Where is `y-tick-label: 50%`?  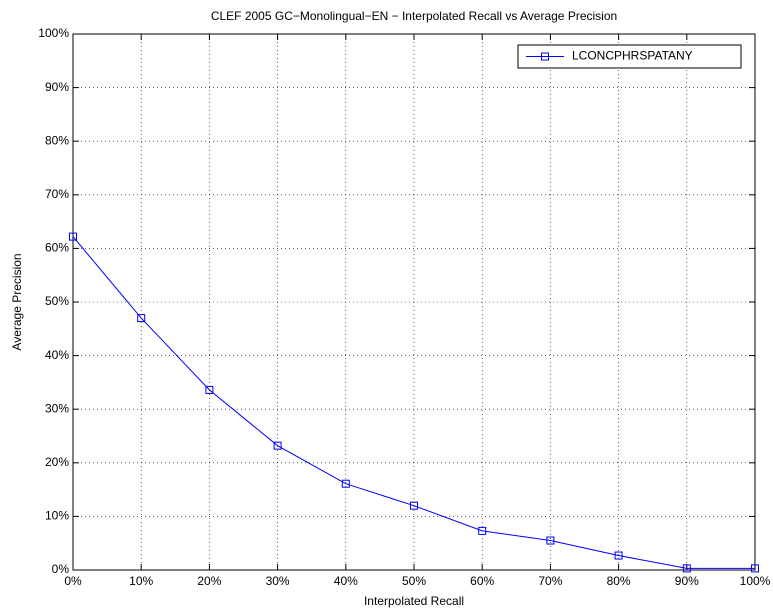
y-tick-label: 50% is located at coordinates (57, 301).